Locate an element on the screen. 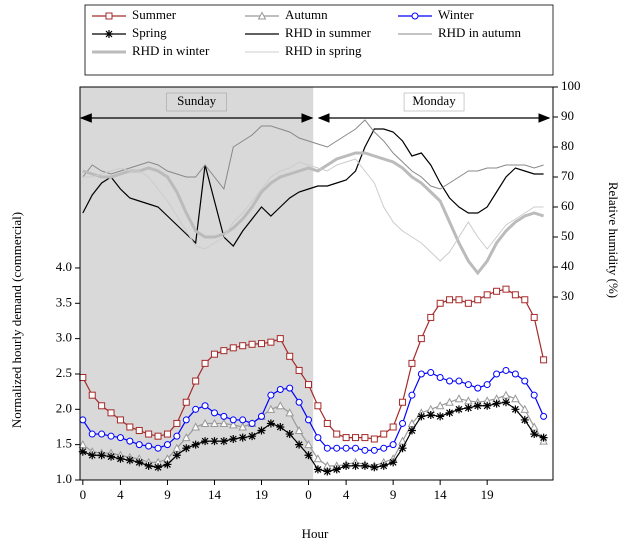 Image resolution: width=631 pixels, height=548 pixels. legend-box is located at coordinates (319, 40).